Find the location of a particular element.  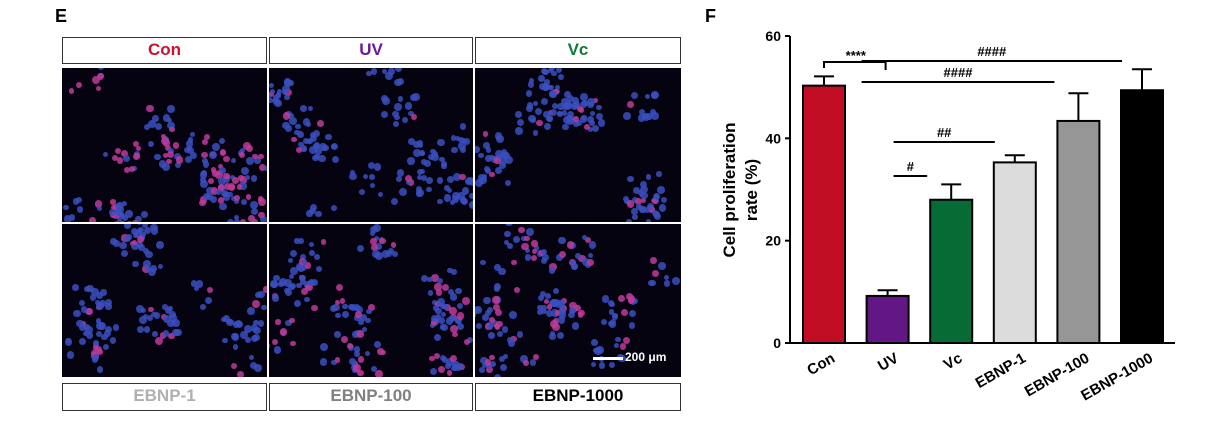

x-tick-label: Vc is located at coordinates (953, 362).